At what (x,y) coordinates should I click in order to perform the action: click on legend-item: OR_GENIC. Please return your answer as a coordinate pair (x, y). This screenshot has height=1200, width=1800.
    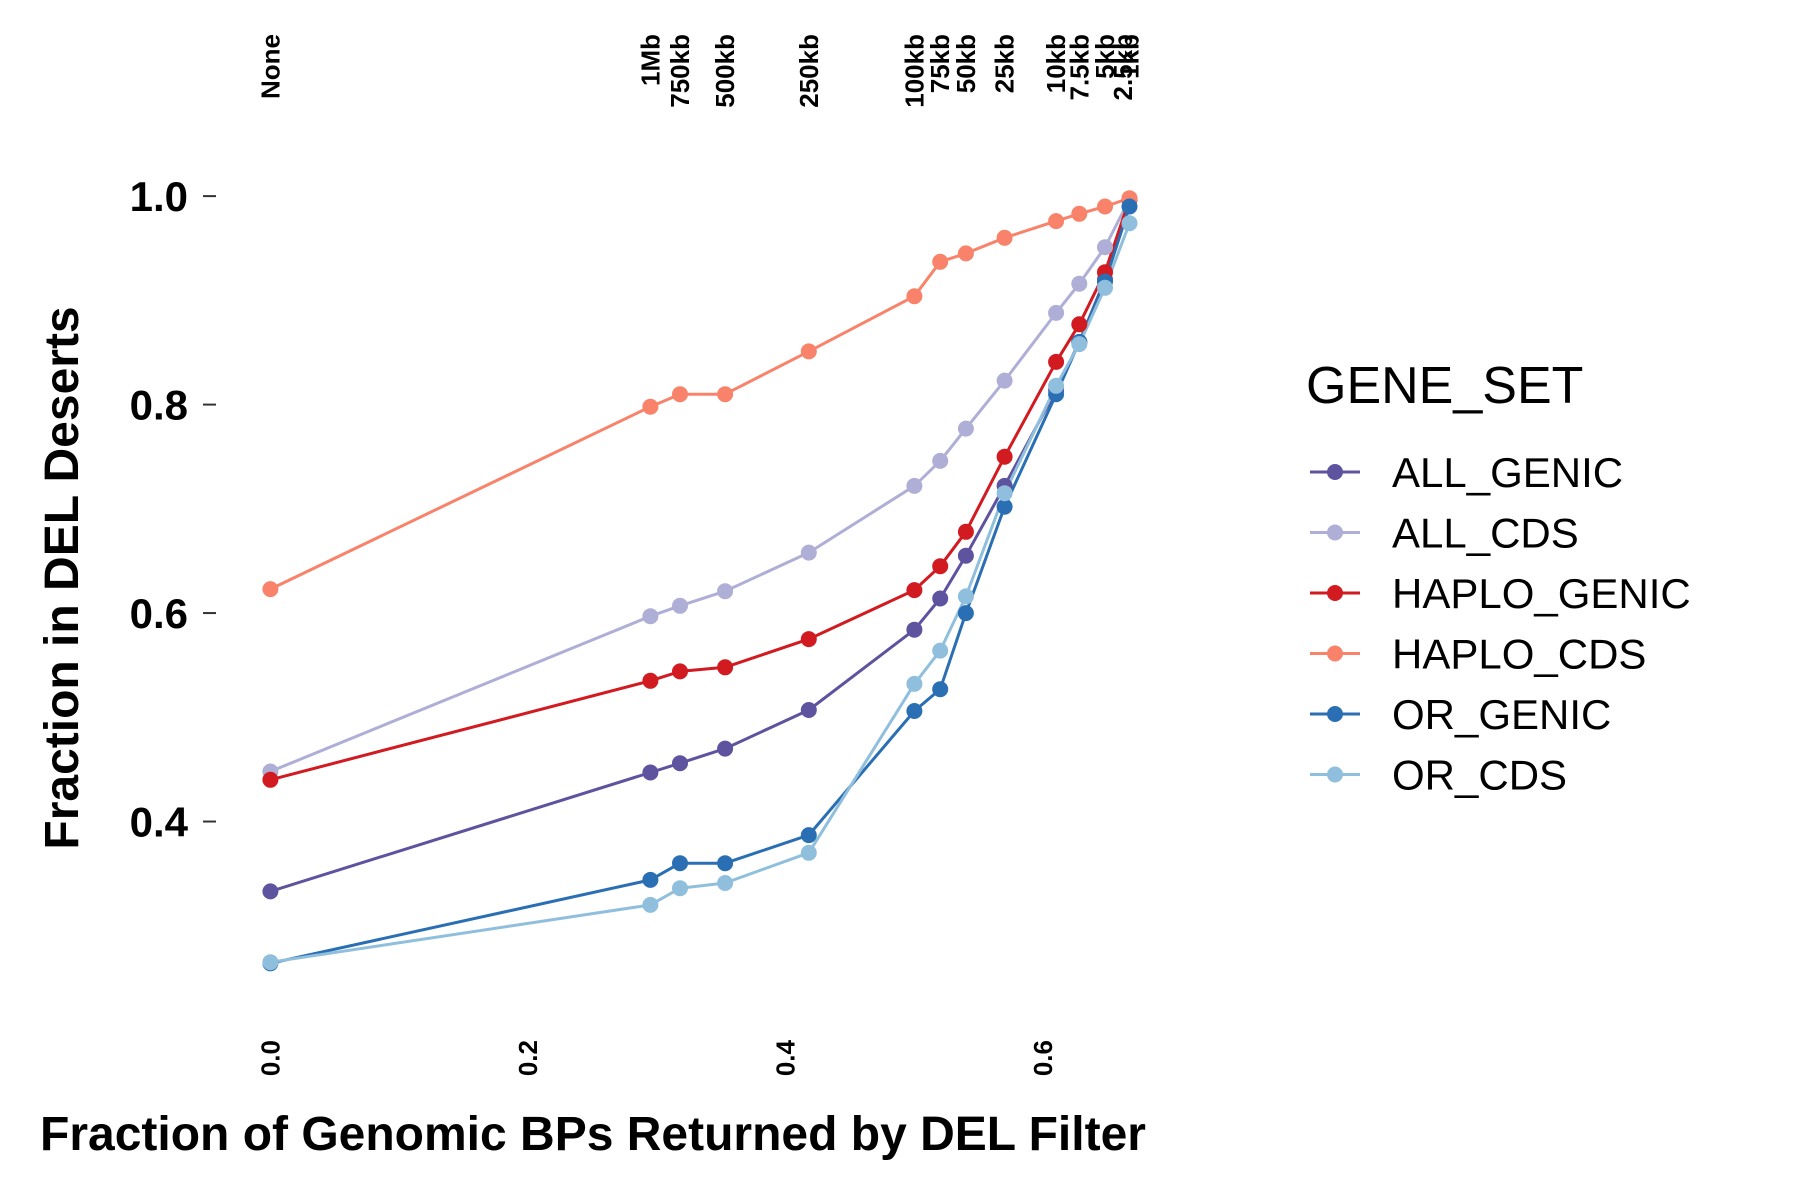
    Looking at the image, I should click on (1460, 714).